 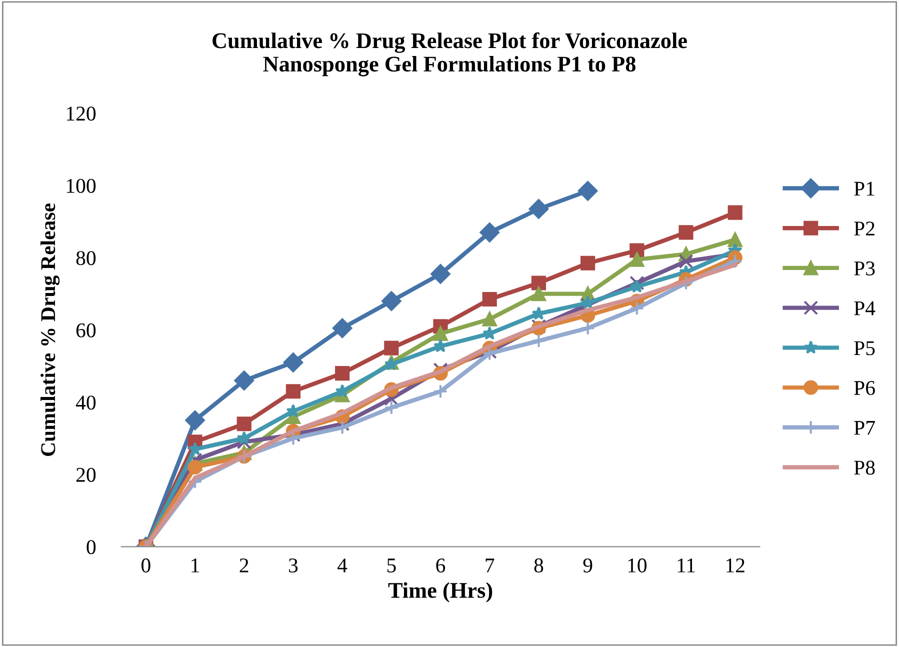 I want to click on x-tick-label: 8, so click(x=539, y=565).